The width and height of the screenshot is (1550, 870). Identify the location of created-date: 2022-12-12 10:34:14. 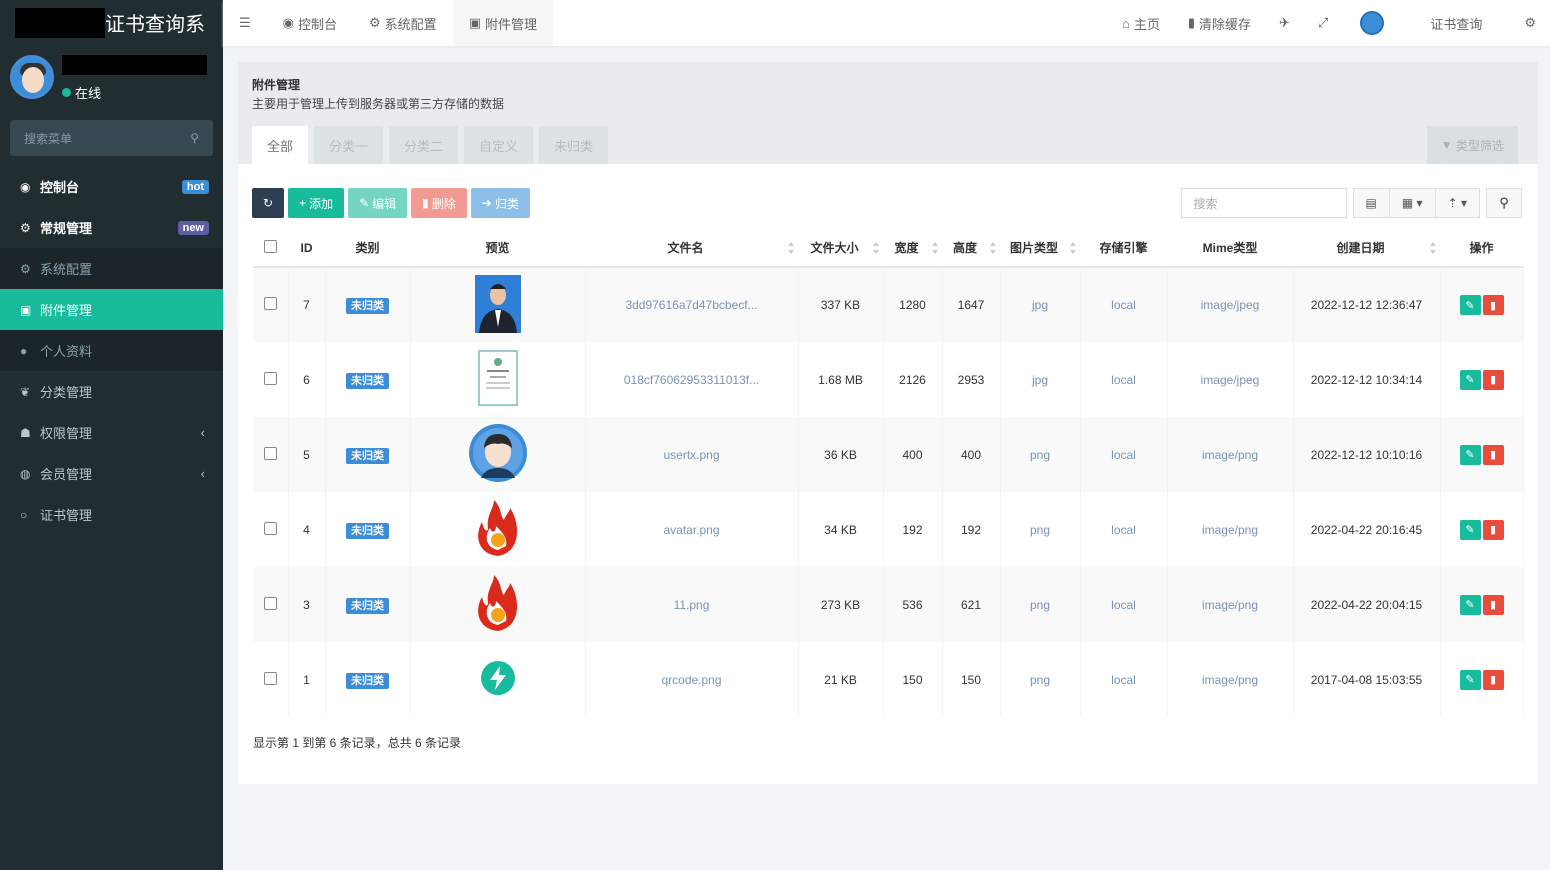
(1366, 379).